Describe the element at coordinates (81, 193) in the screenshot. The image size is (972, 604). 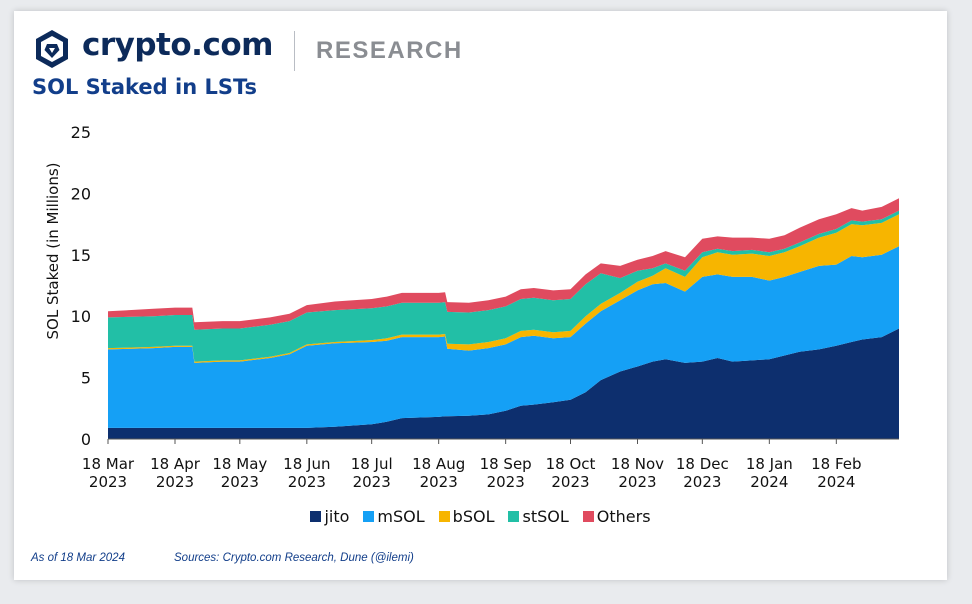
I see `y-tick-label: 20` at that location.